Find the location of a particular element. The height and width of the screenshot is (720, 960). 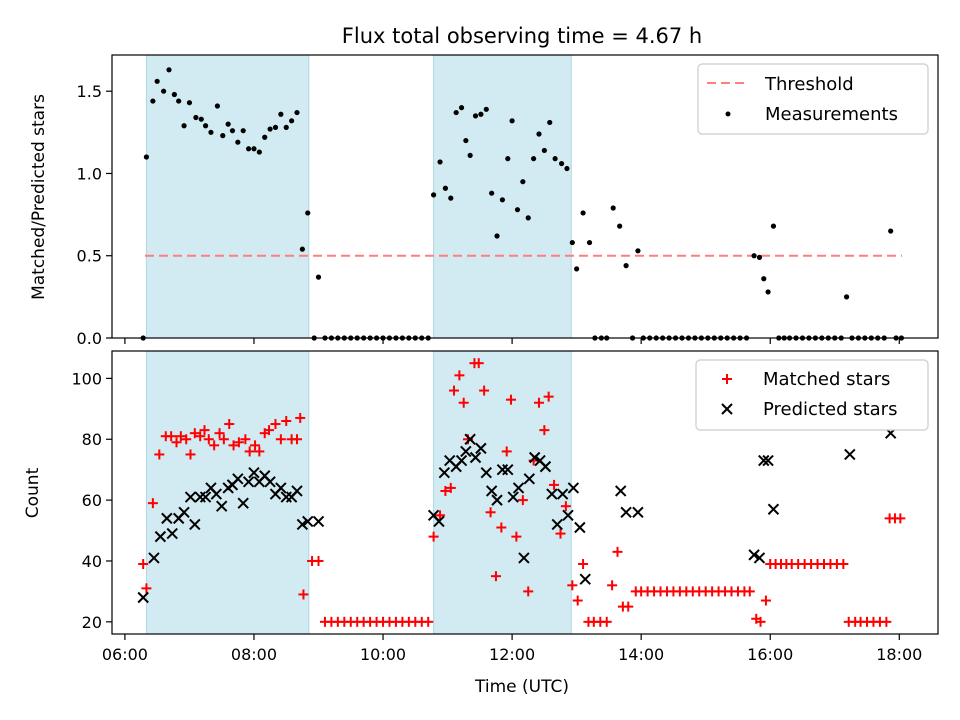

x-tick-label: 18:00 is located at coordinates (899, 654).